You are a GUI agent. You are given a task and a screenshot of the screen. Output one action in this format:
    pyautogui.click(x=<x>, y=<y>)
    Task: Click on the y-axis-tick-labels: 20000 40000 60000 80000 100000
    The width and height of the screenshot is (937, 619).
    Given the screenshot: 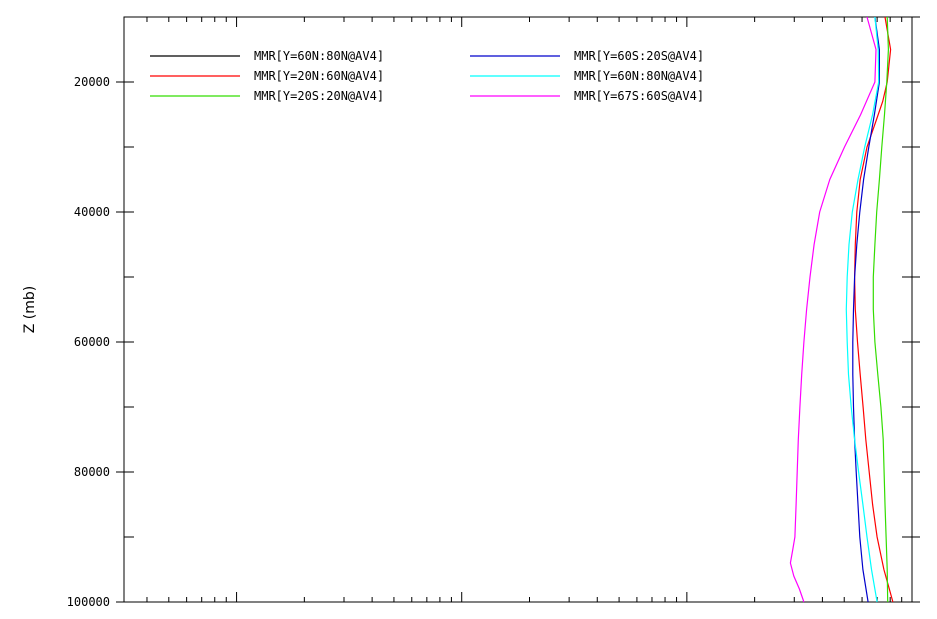 What is the action you would take?
    pyautogui.click(x=88, y=342)
    